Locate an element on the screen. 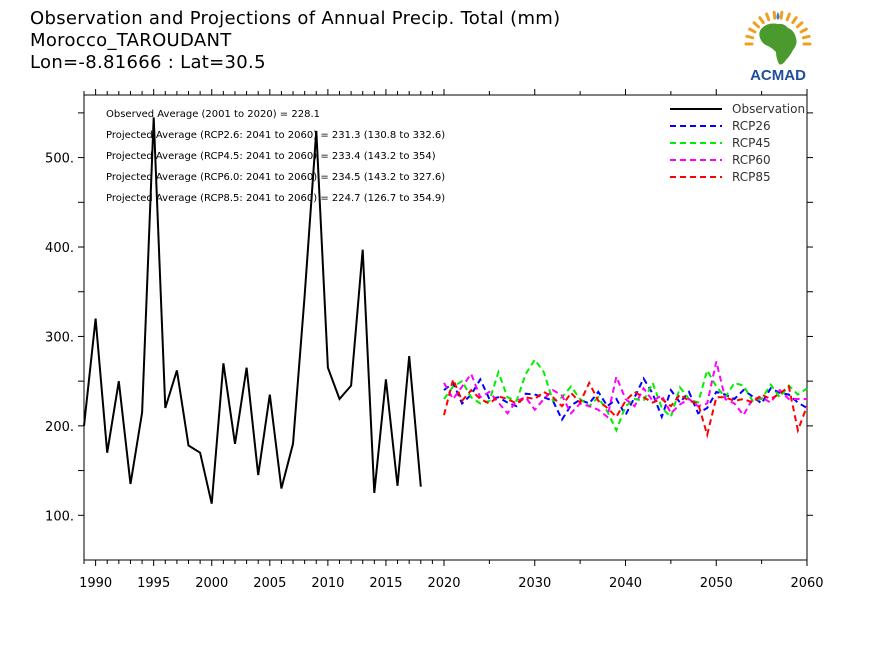 Image resolution: width=879 pixels, height=659 pixels. y-tick-label: 100. is located at coordinates (59, 516).